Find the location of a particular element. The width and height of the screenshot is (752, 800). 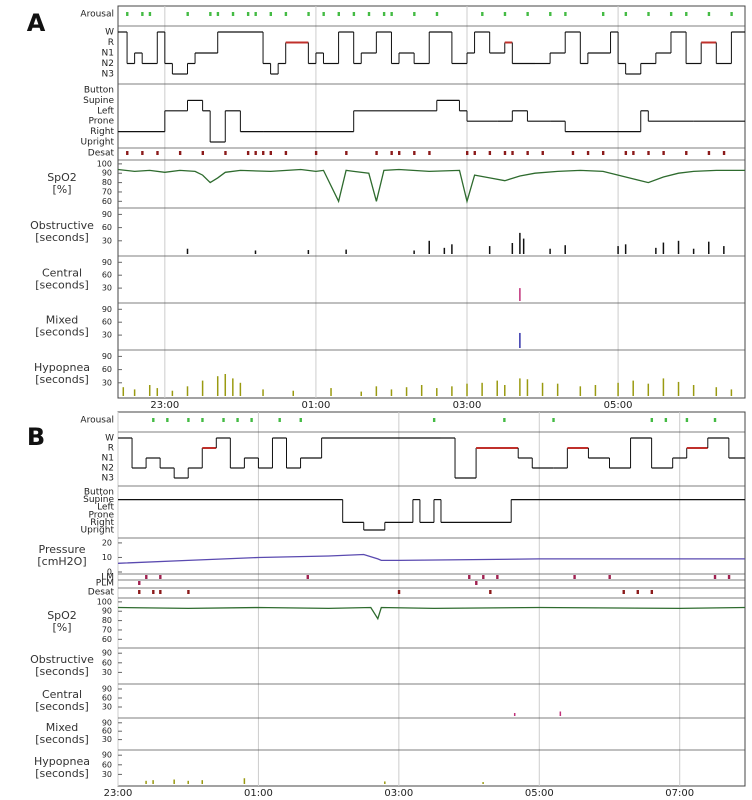

y-tick-label: 10 is located at coordinates (107, 557).